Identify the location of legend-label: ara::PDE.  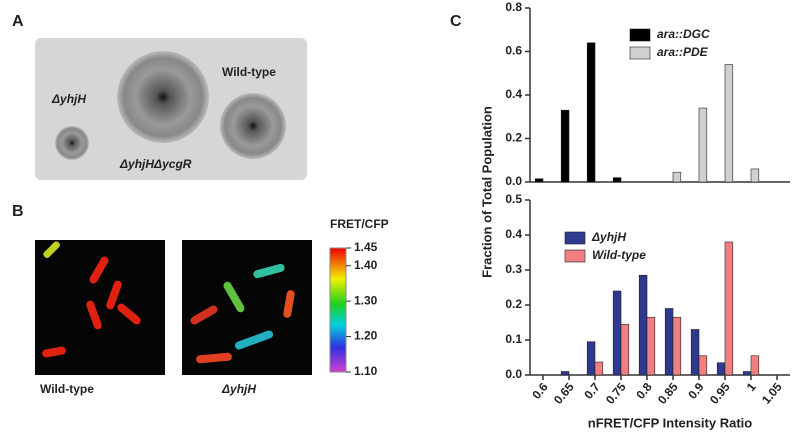
(683, 52).